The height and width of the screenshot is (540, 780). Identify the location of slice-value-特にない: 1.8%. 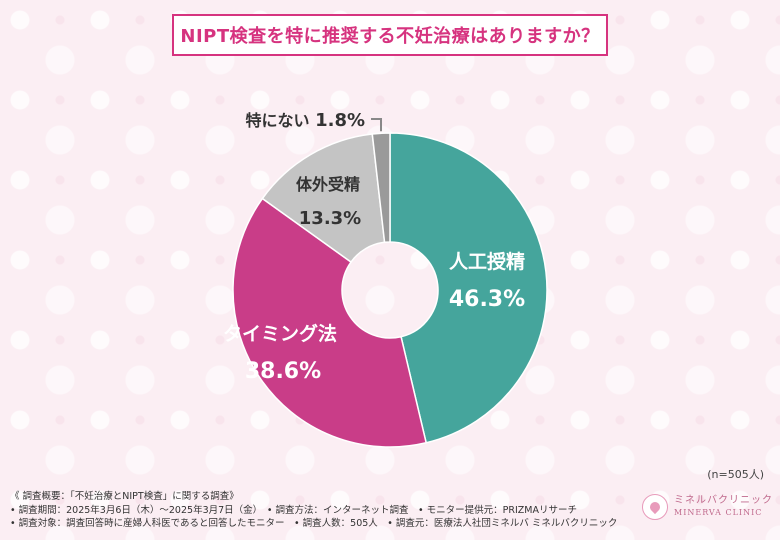
(340, 120).